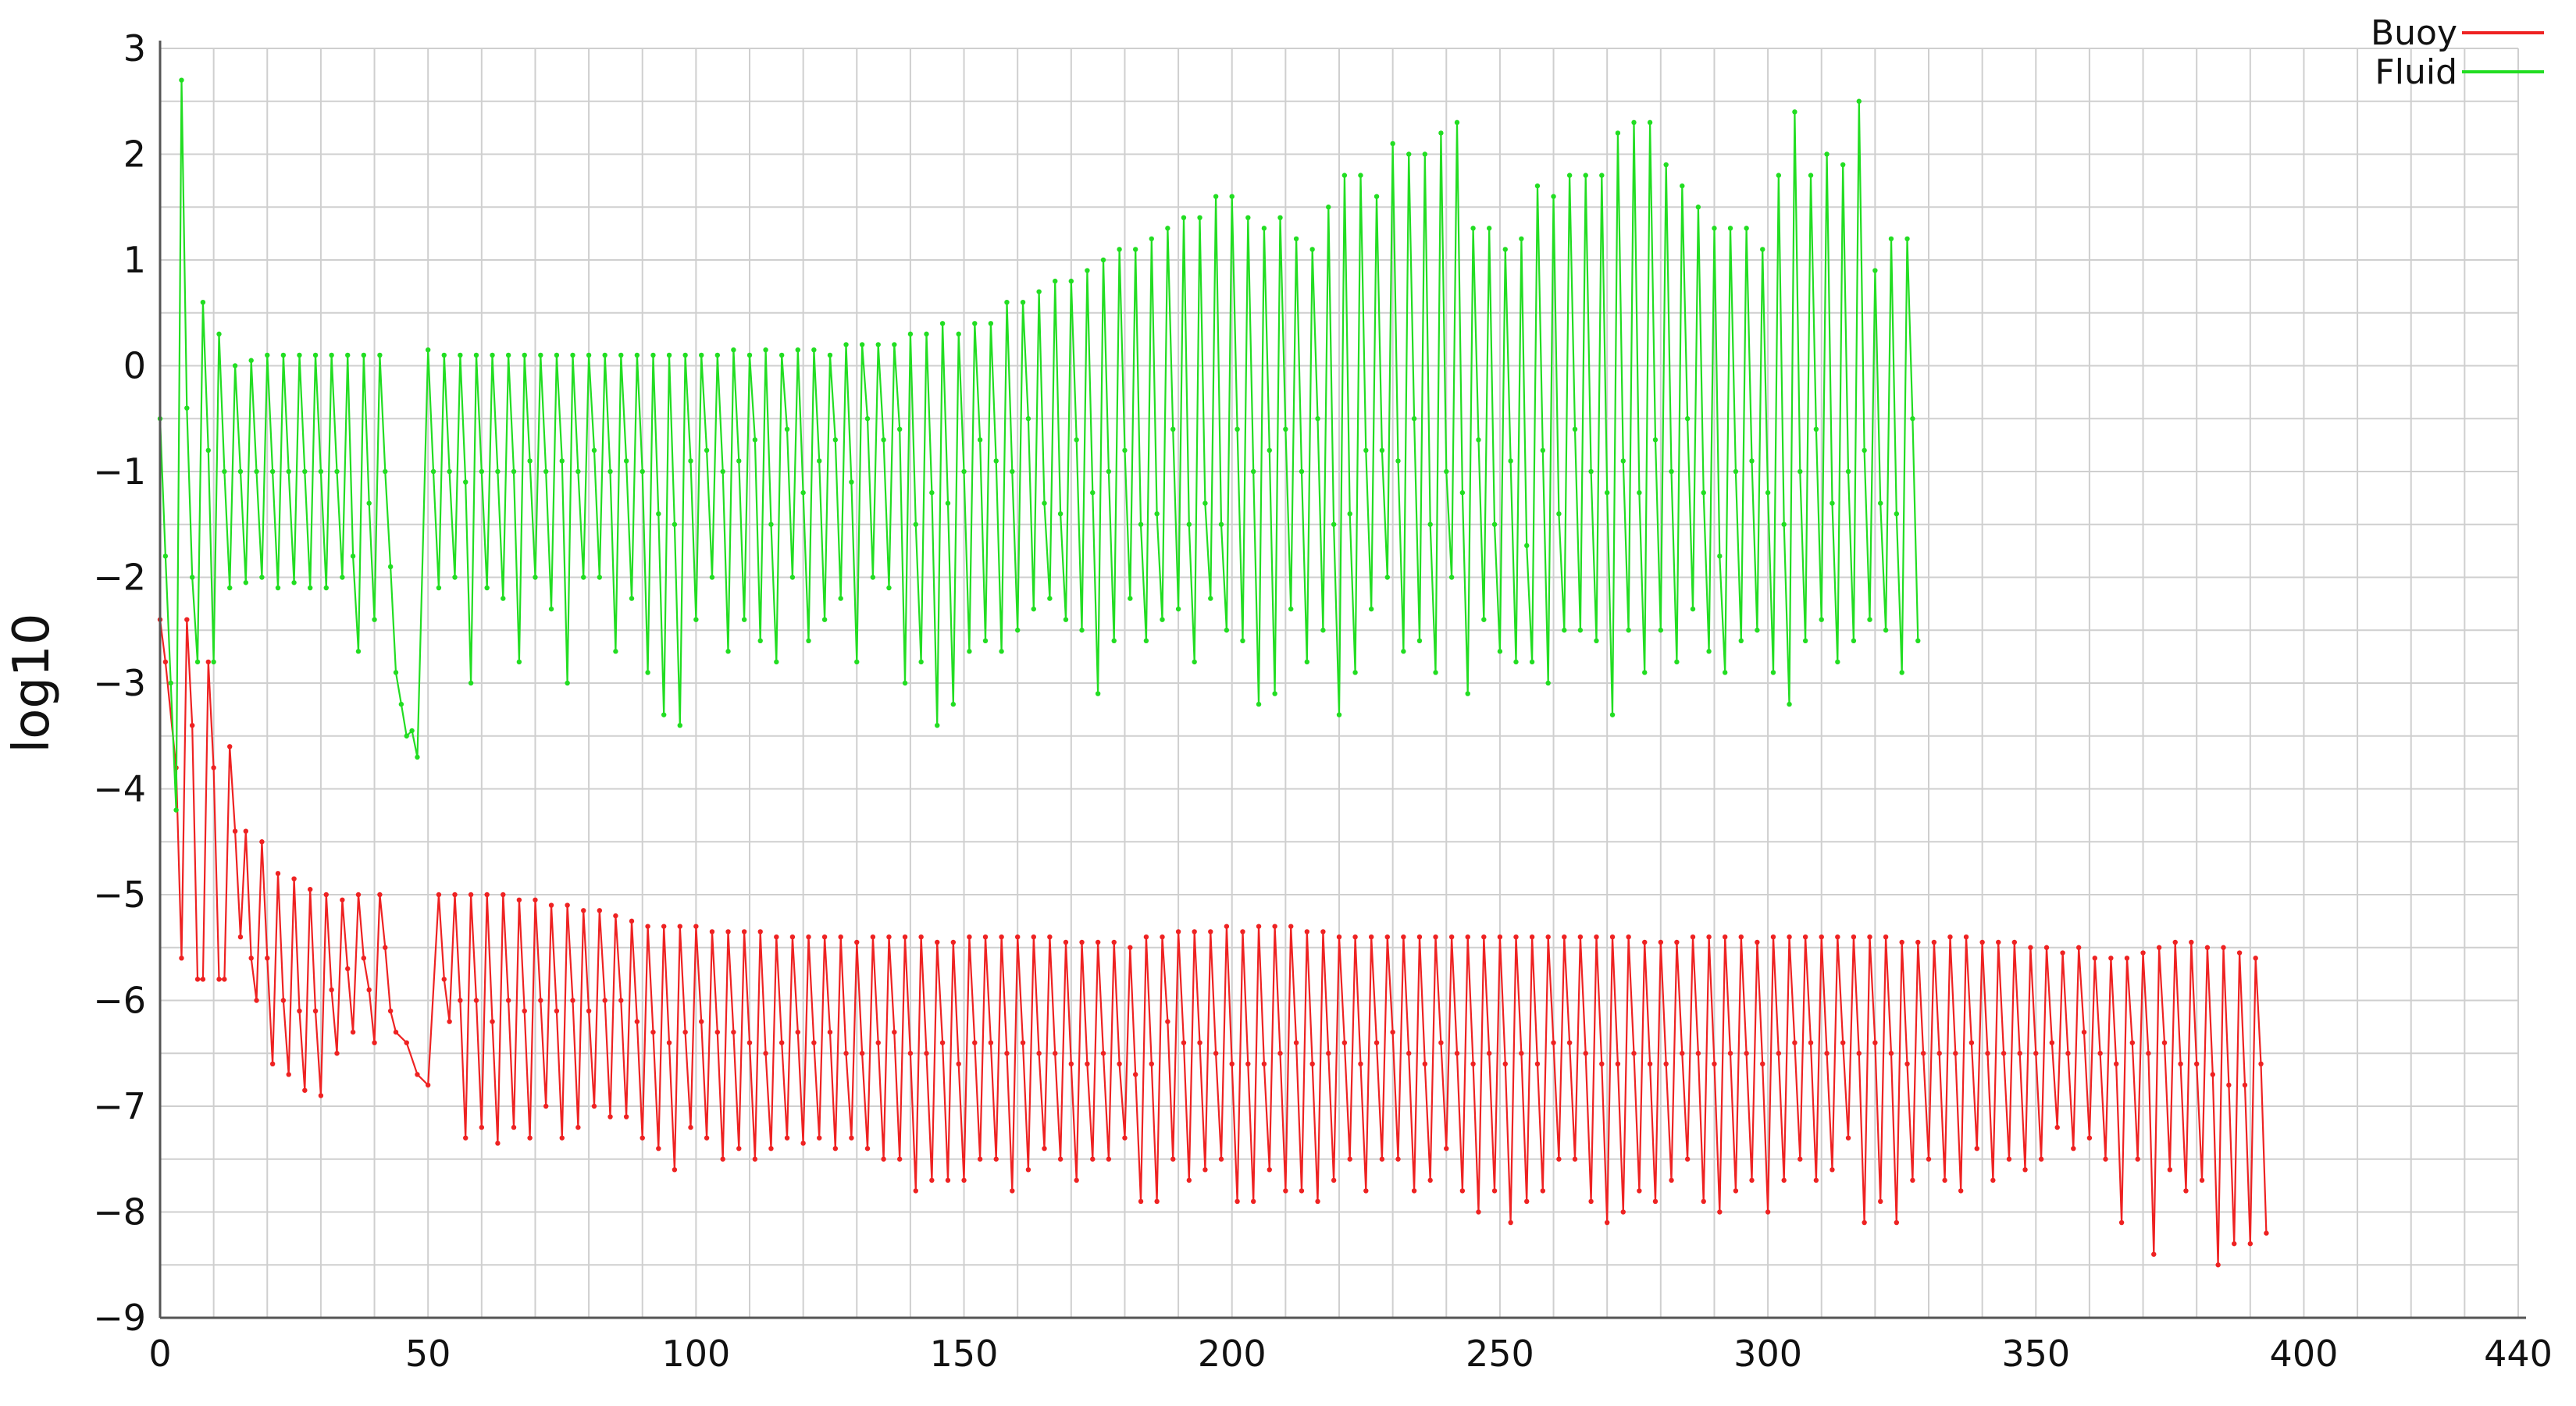  What do you see at coordinates (1500, 1354) in the screenshot?
I see `x-tick-label: 250` at bounding box center [1500, 1354].